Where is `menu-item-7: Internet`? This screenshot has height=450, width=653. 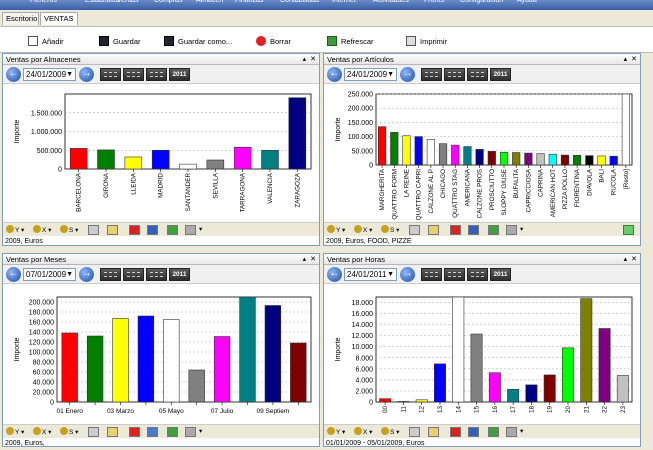
menu-item-7: Internet is located at coordinates (344, 2).